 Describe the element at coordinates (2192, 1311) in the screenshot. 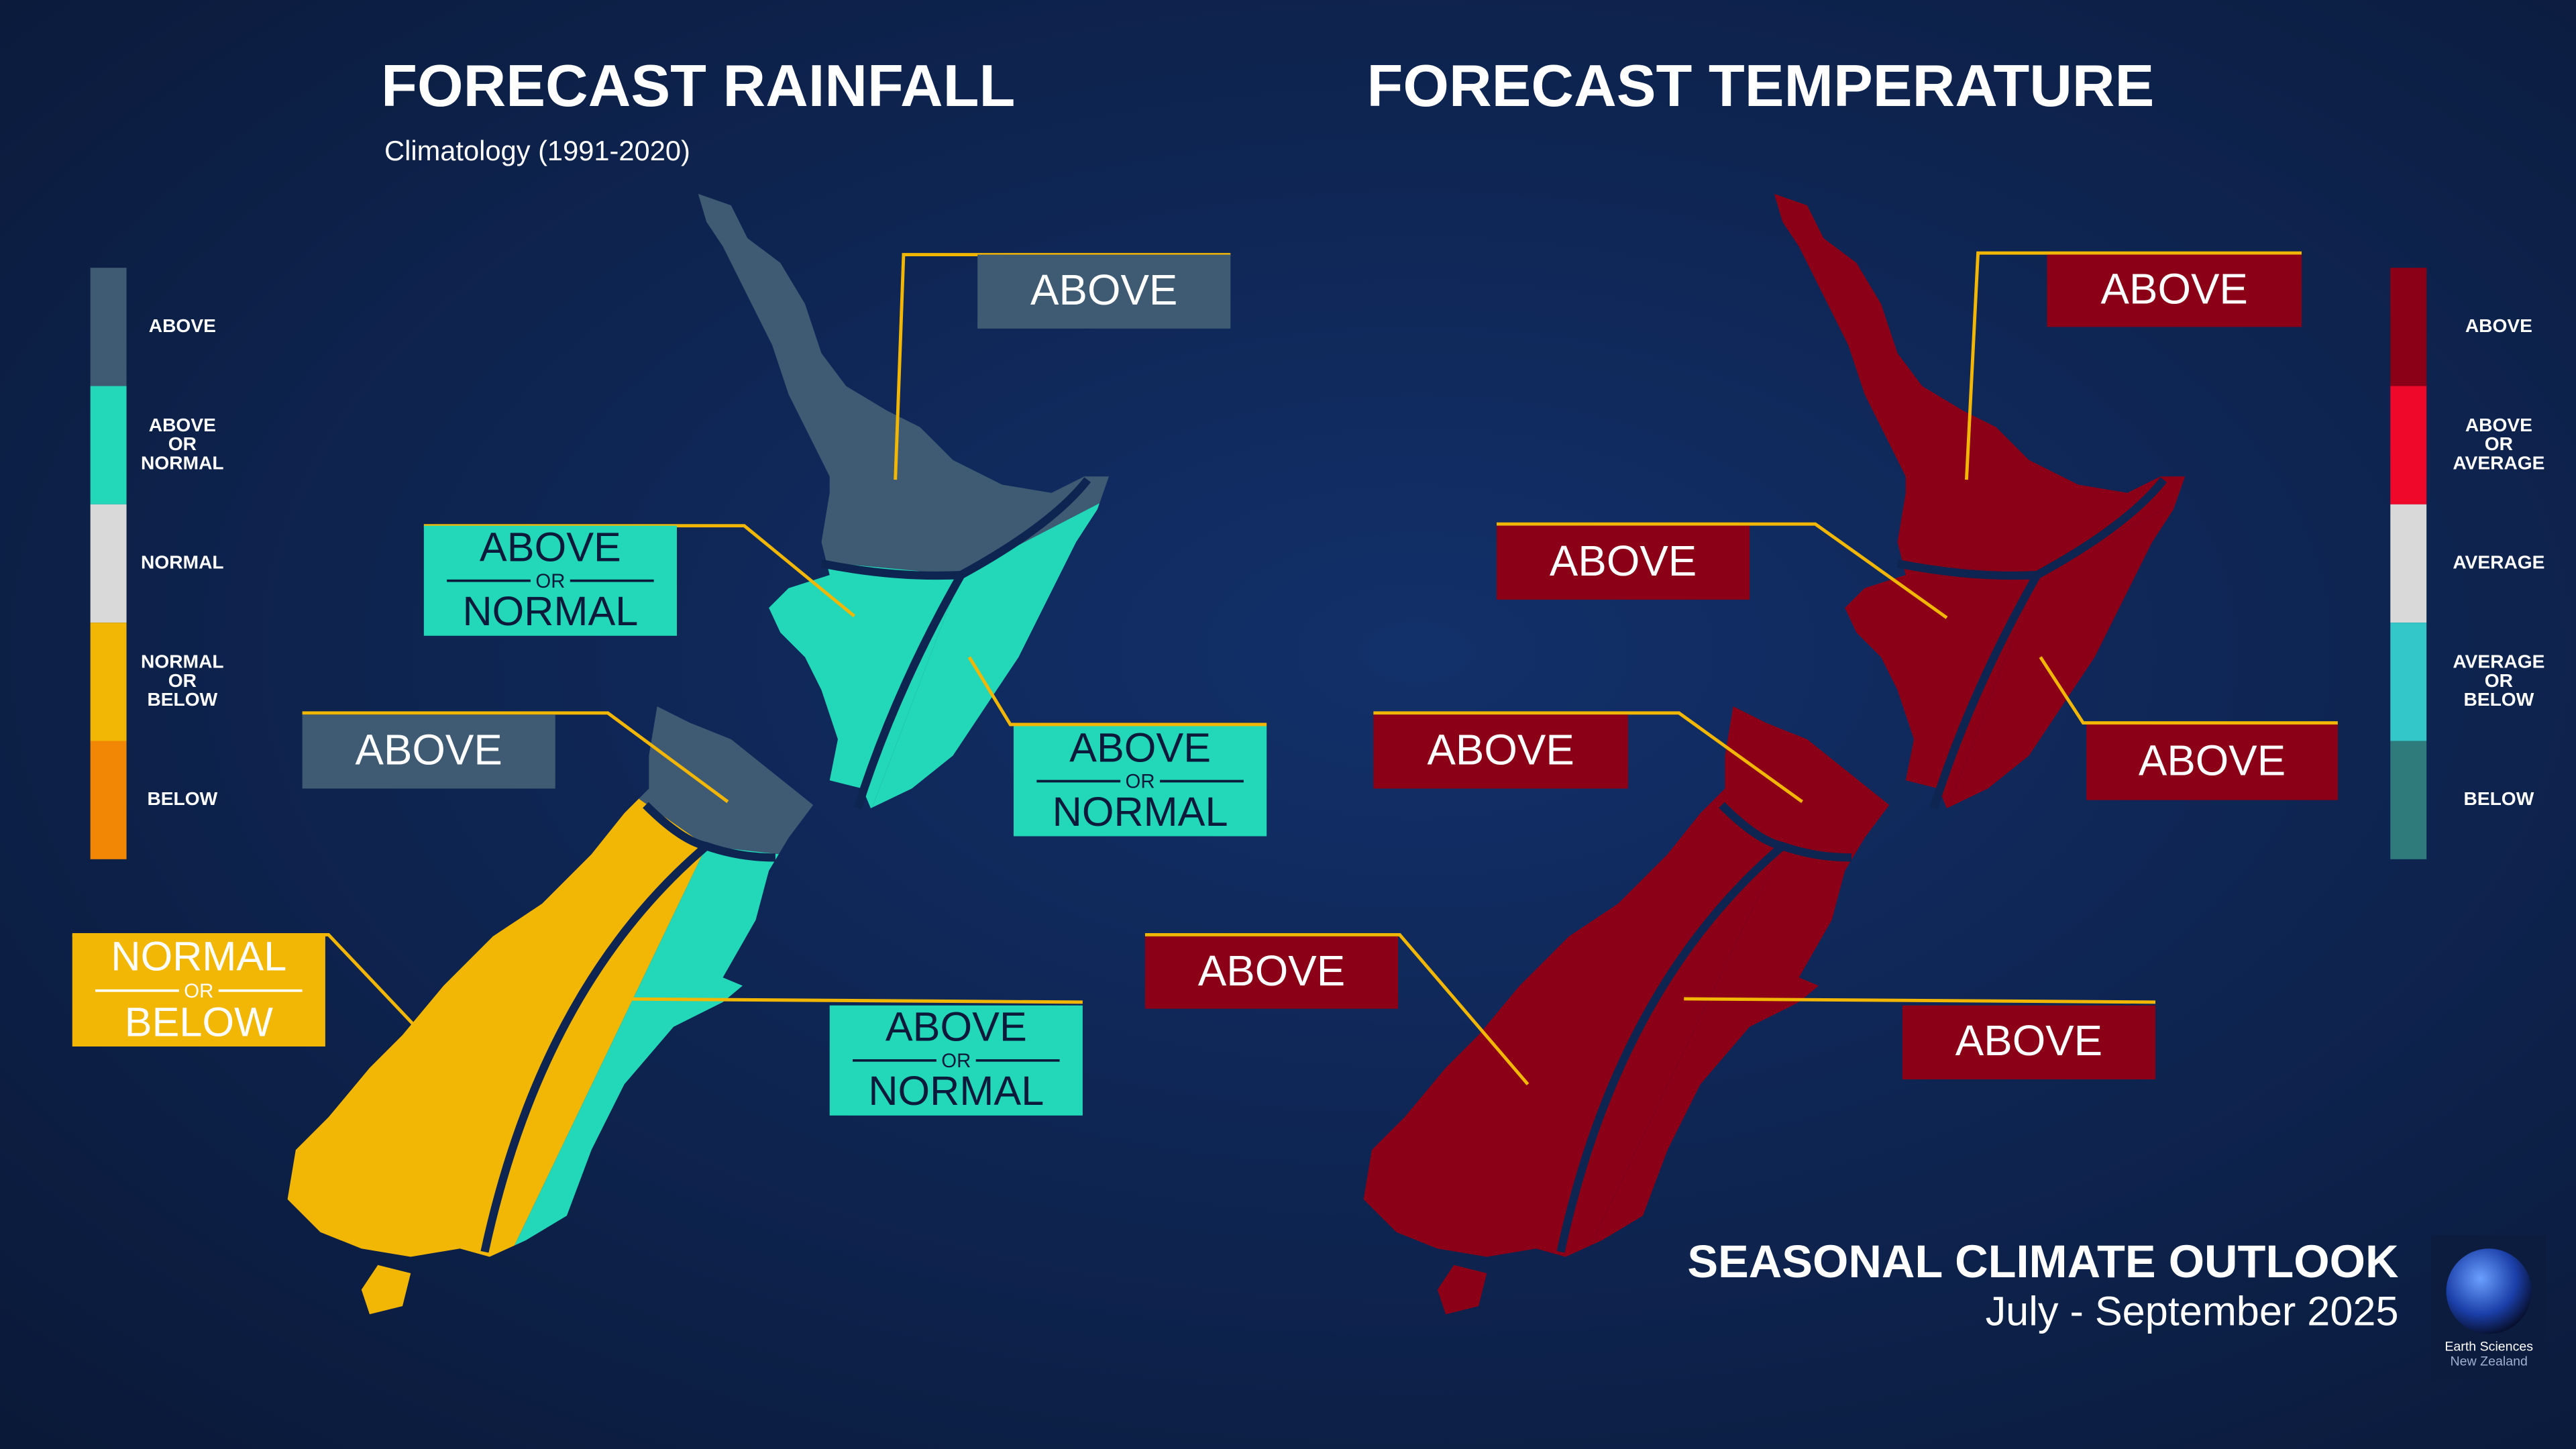

I see `footer-period: July - September 2025` at that location.